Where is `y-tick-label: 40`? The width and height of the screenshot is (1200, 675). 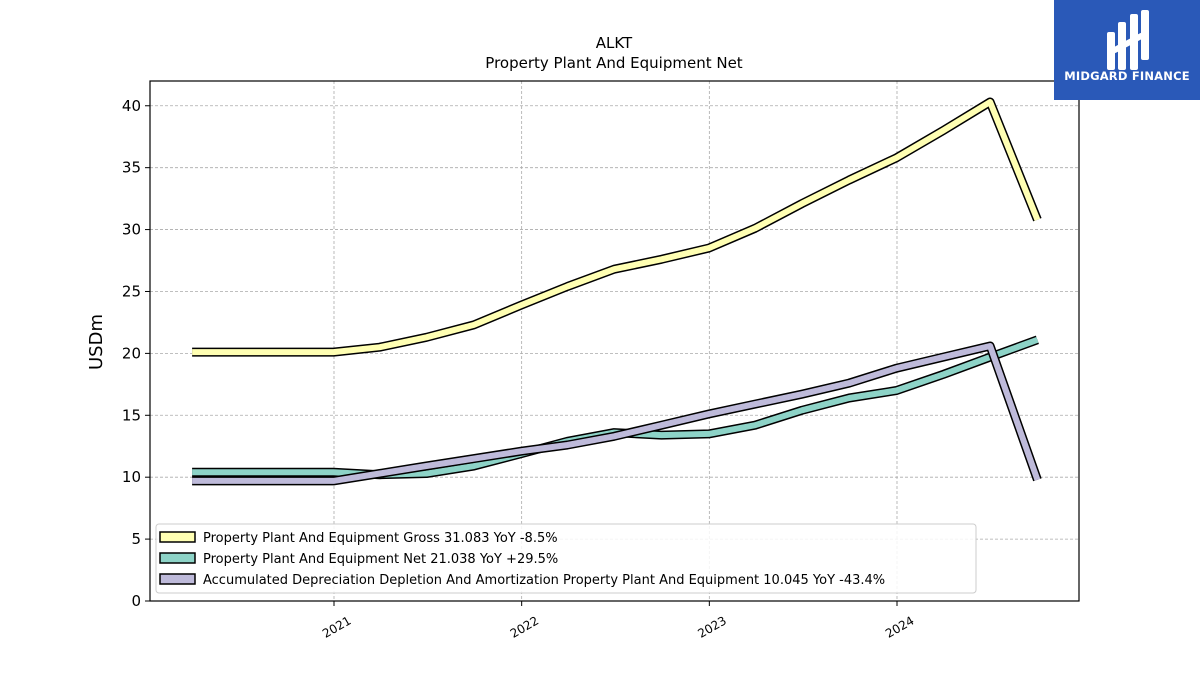 y-tick-label: 40 is located at coordinates (131, 106).